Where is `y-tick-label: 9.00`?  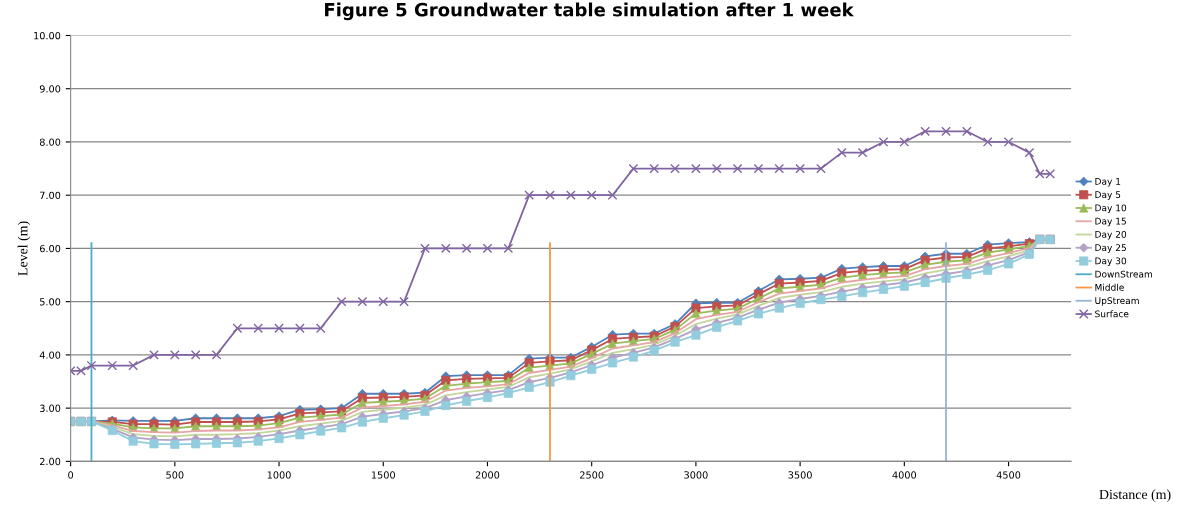 y-tick-label: 9.00 is located at coordinates (50, 89).